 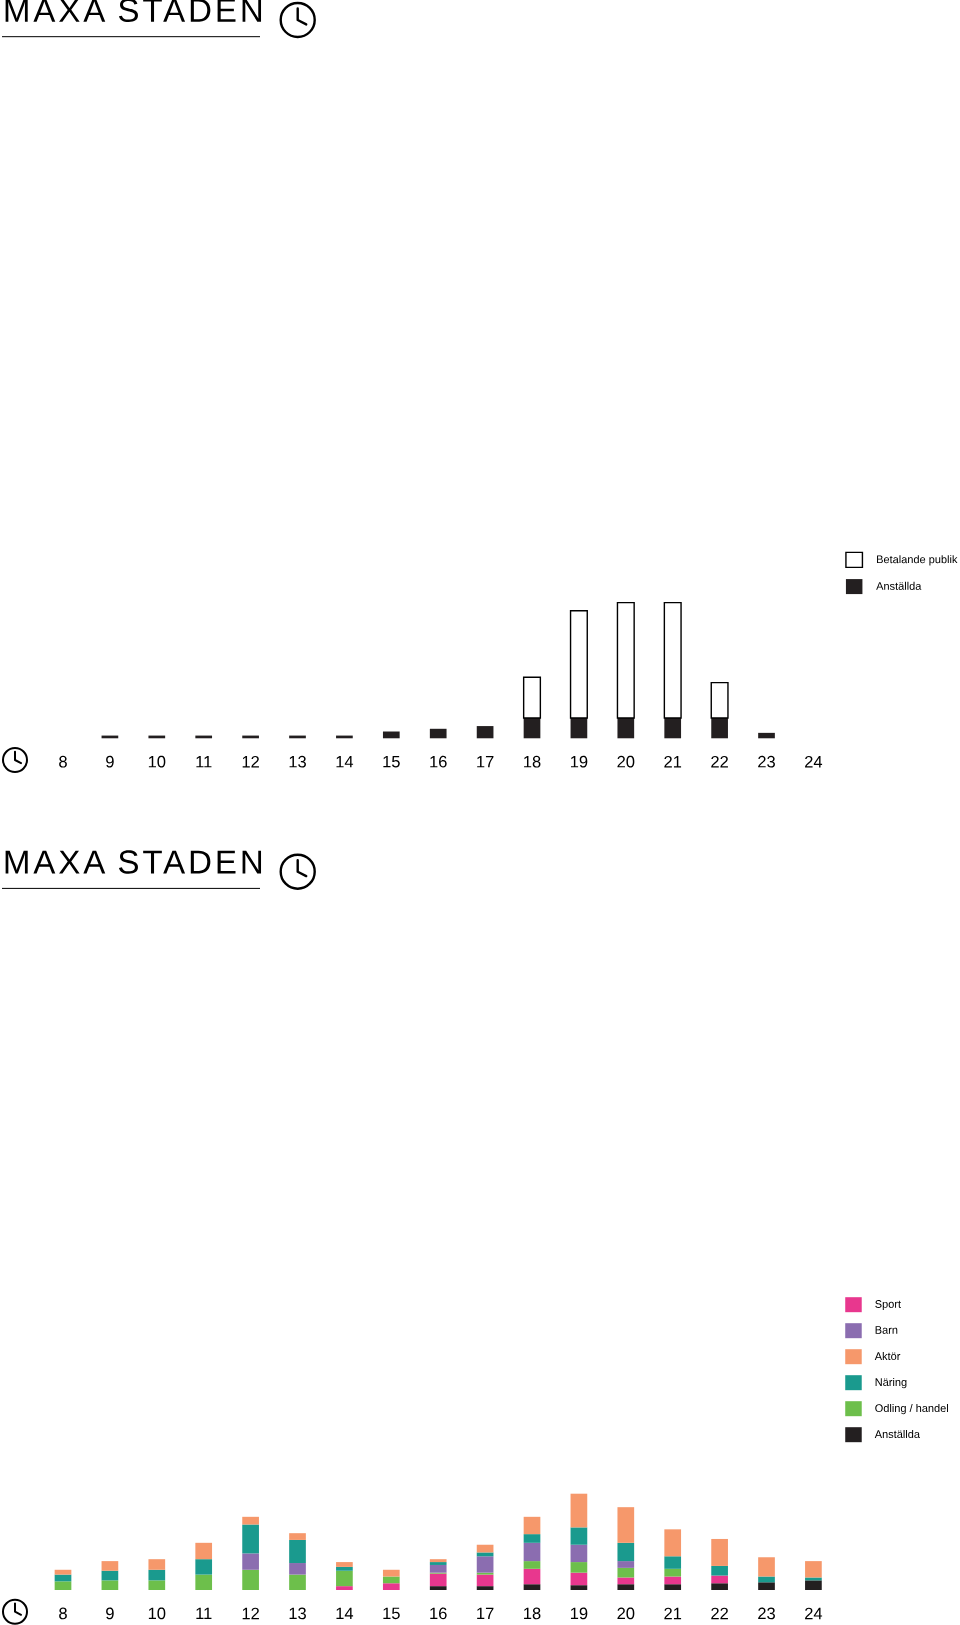 I want to click on legend-label: Barn, so click(x=886, y=1330).